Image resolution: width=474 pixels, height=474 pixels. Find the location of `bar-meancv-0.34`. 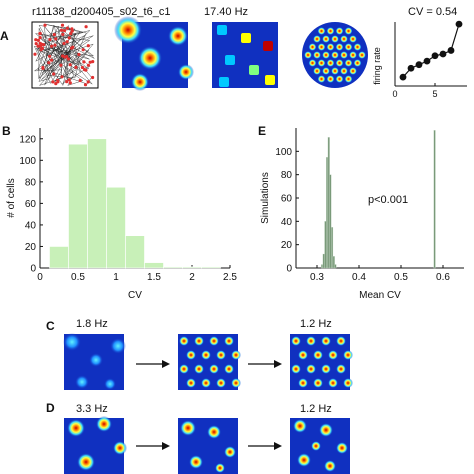

bar-meancv-0.34 is located at coordinates (333, 262).